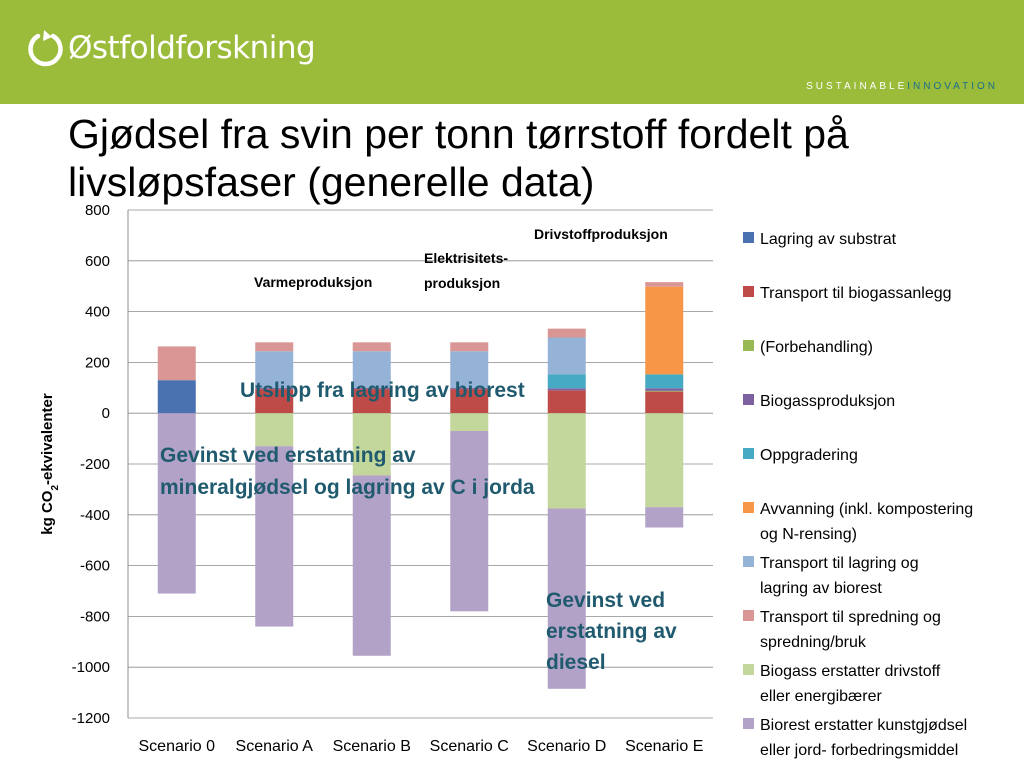 This screenshot has width=1024, height=768. Describe the element at coordinates (97, 362) in the screenshot. I see `y-tick-label: 200` at that location.